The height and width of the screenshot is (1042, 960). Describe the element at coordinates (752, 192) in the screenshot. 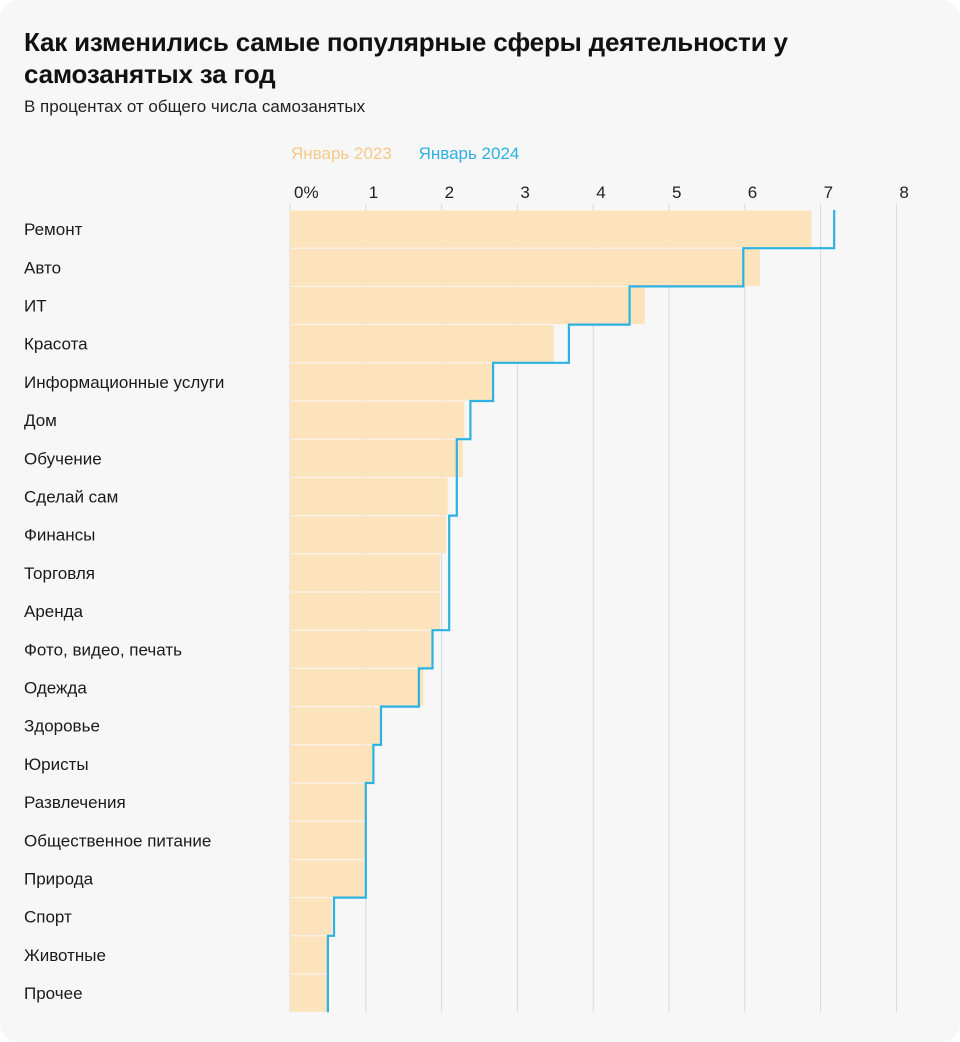

I see `x-tick-label: 6` at that location.